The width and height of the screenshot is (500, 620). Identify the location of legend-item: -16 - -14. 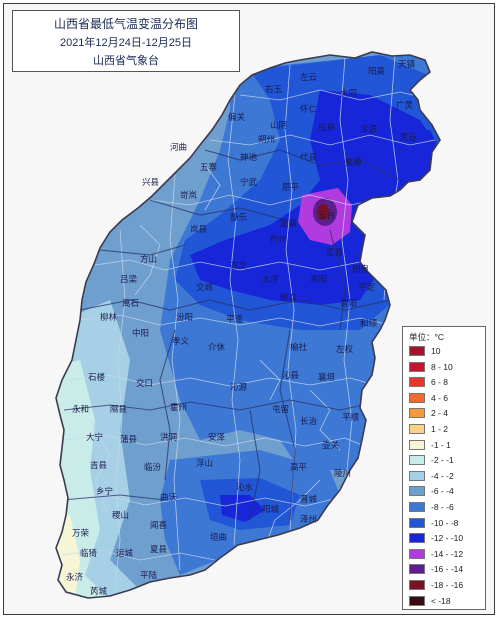
(436, 569).